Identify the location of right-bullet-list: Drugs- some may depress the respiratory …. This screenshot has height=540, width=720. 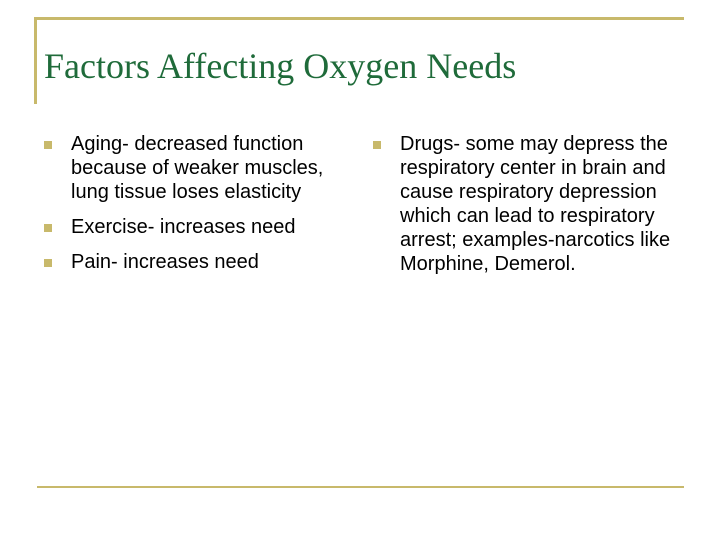
(528, 209).